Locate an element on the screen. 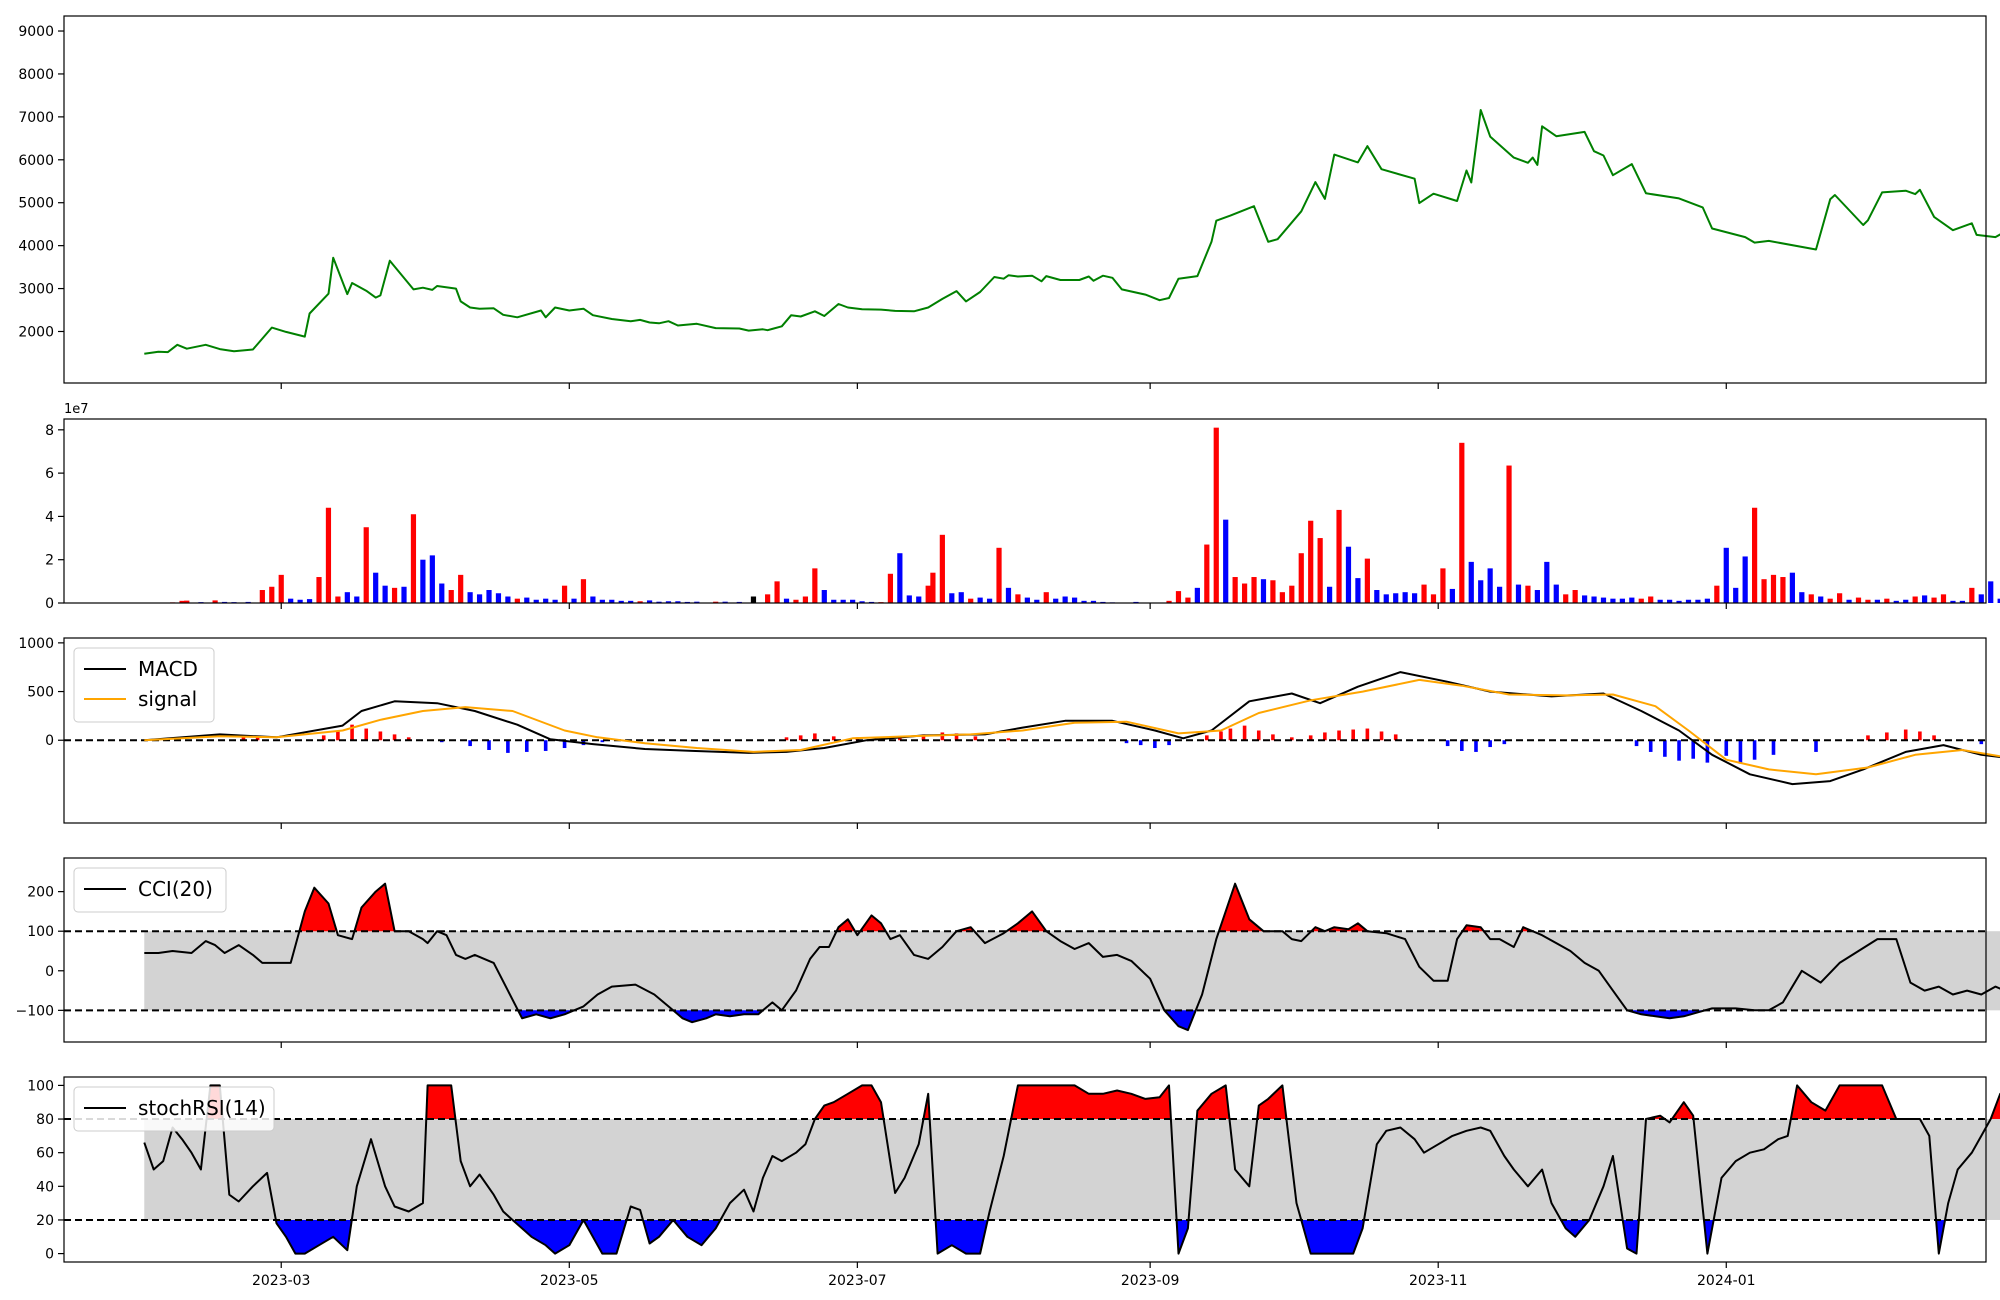 The width and height of the screenshot is (2000, 1300). y-tick-label: 2000 is located at coordinates (36, 332).